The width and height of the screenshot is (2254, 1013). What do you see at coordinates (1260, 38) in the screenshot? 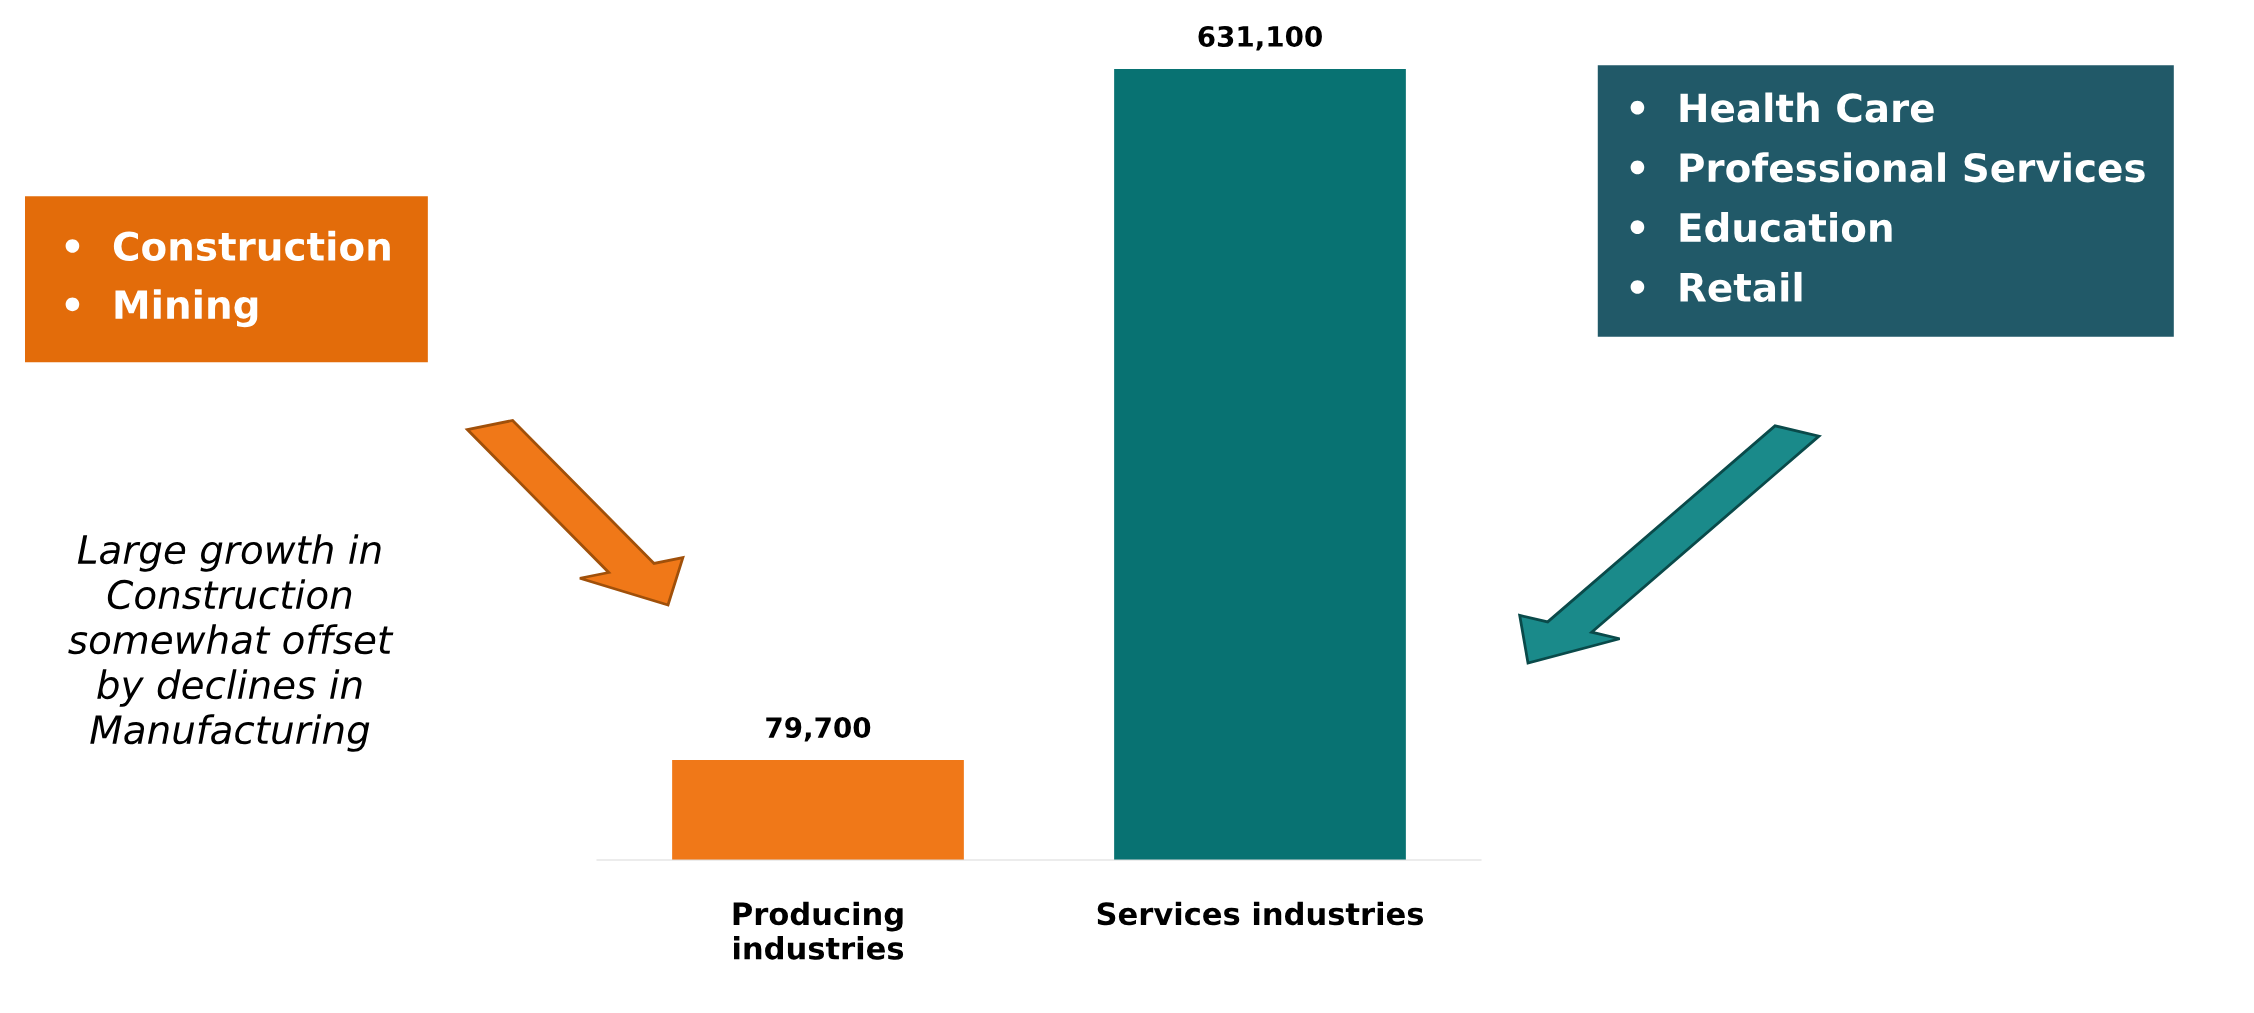
I see `data-label: 631,100` at bounding box center [1260, 38].